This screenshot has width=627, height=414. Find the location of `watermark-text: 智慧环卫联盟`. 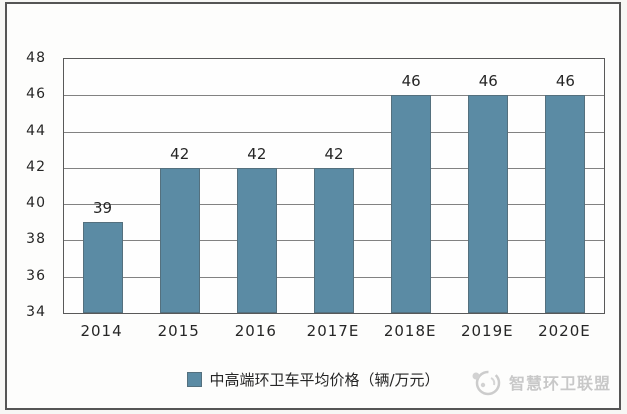

watermark-text: 智慧环卫联盟 is located at coordinates (559, 383).